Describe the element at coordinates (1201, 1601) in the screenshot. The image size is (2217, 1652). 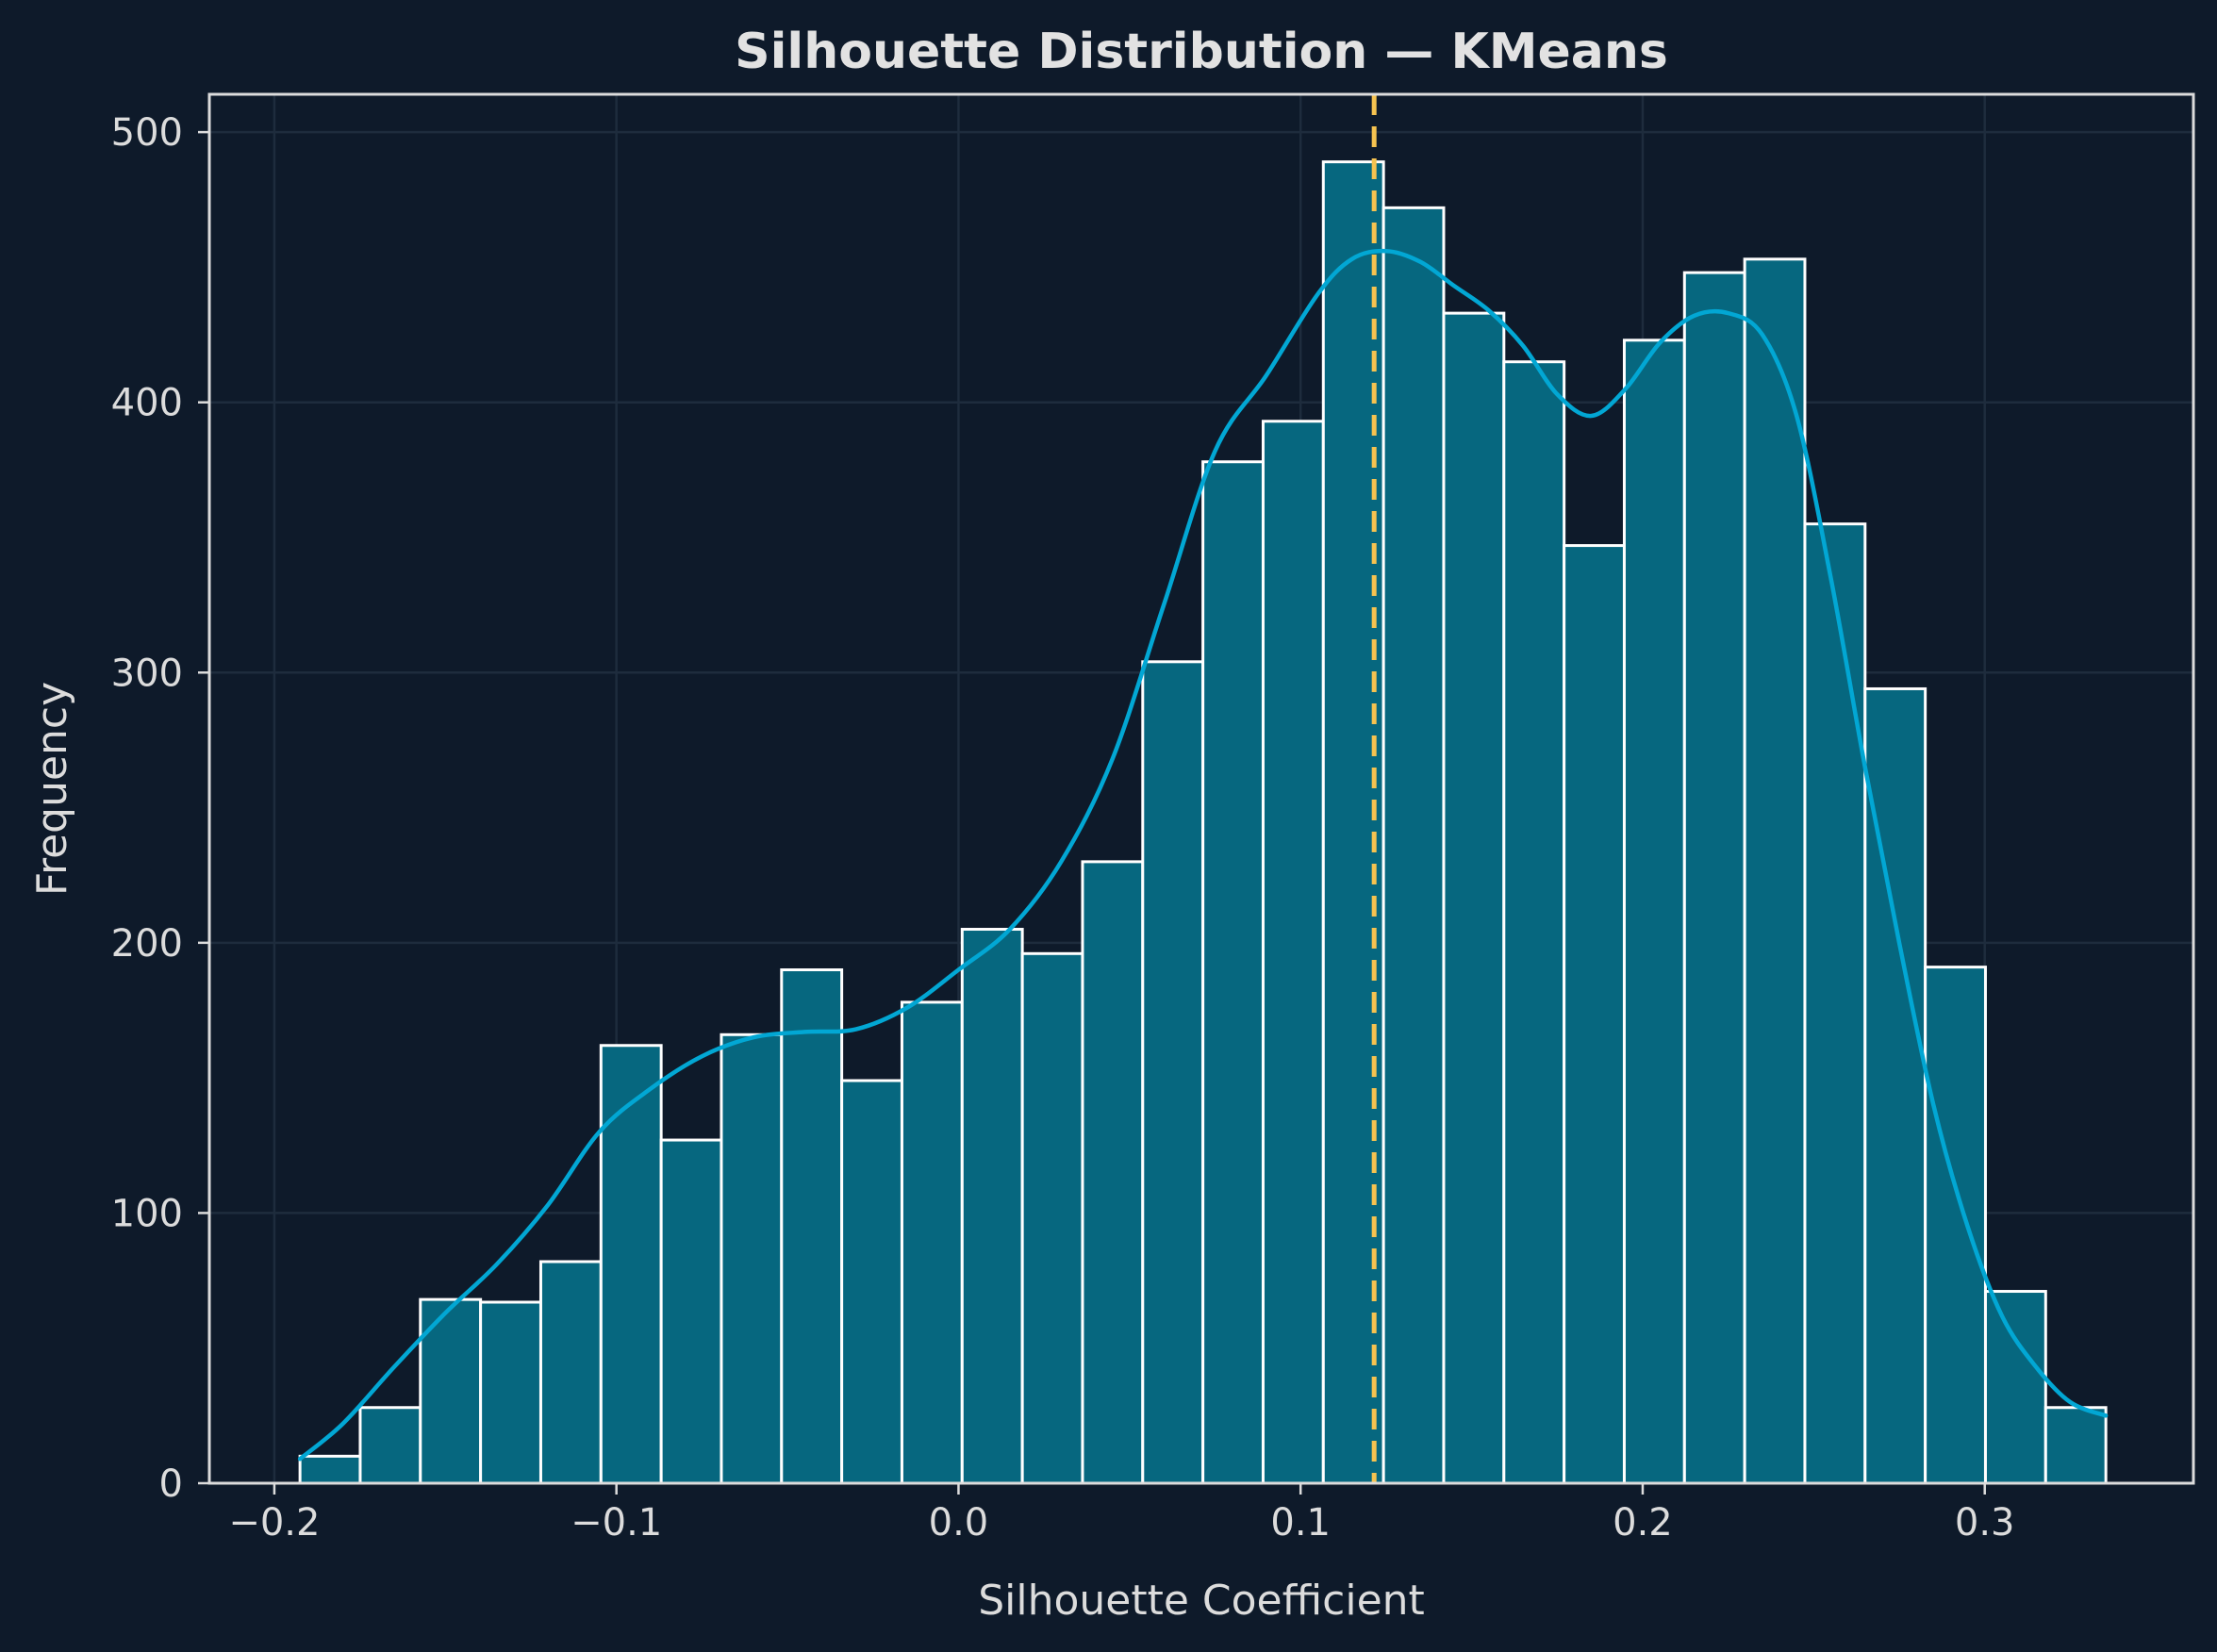
I see `x-axis-label: Silhouette Coefficient` at that location.